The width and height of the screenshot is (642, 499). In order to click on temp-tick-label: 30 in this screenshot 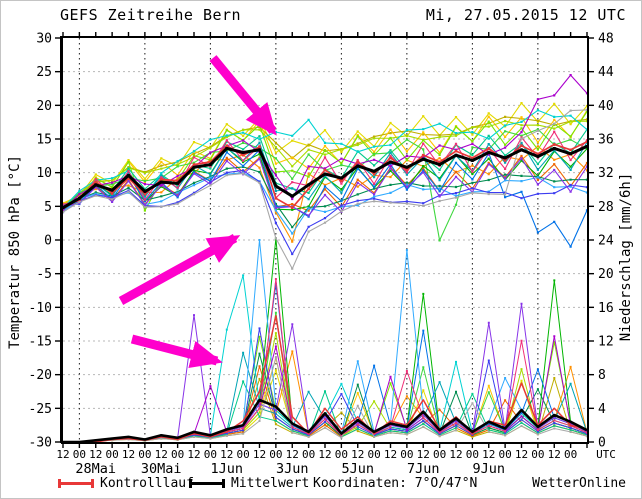, I will do `click(44, 39)`.